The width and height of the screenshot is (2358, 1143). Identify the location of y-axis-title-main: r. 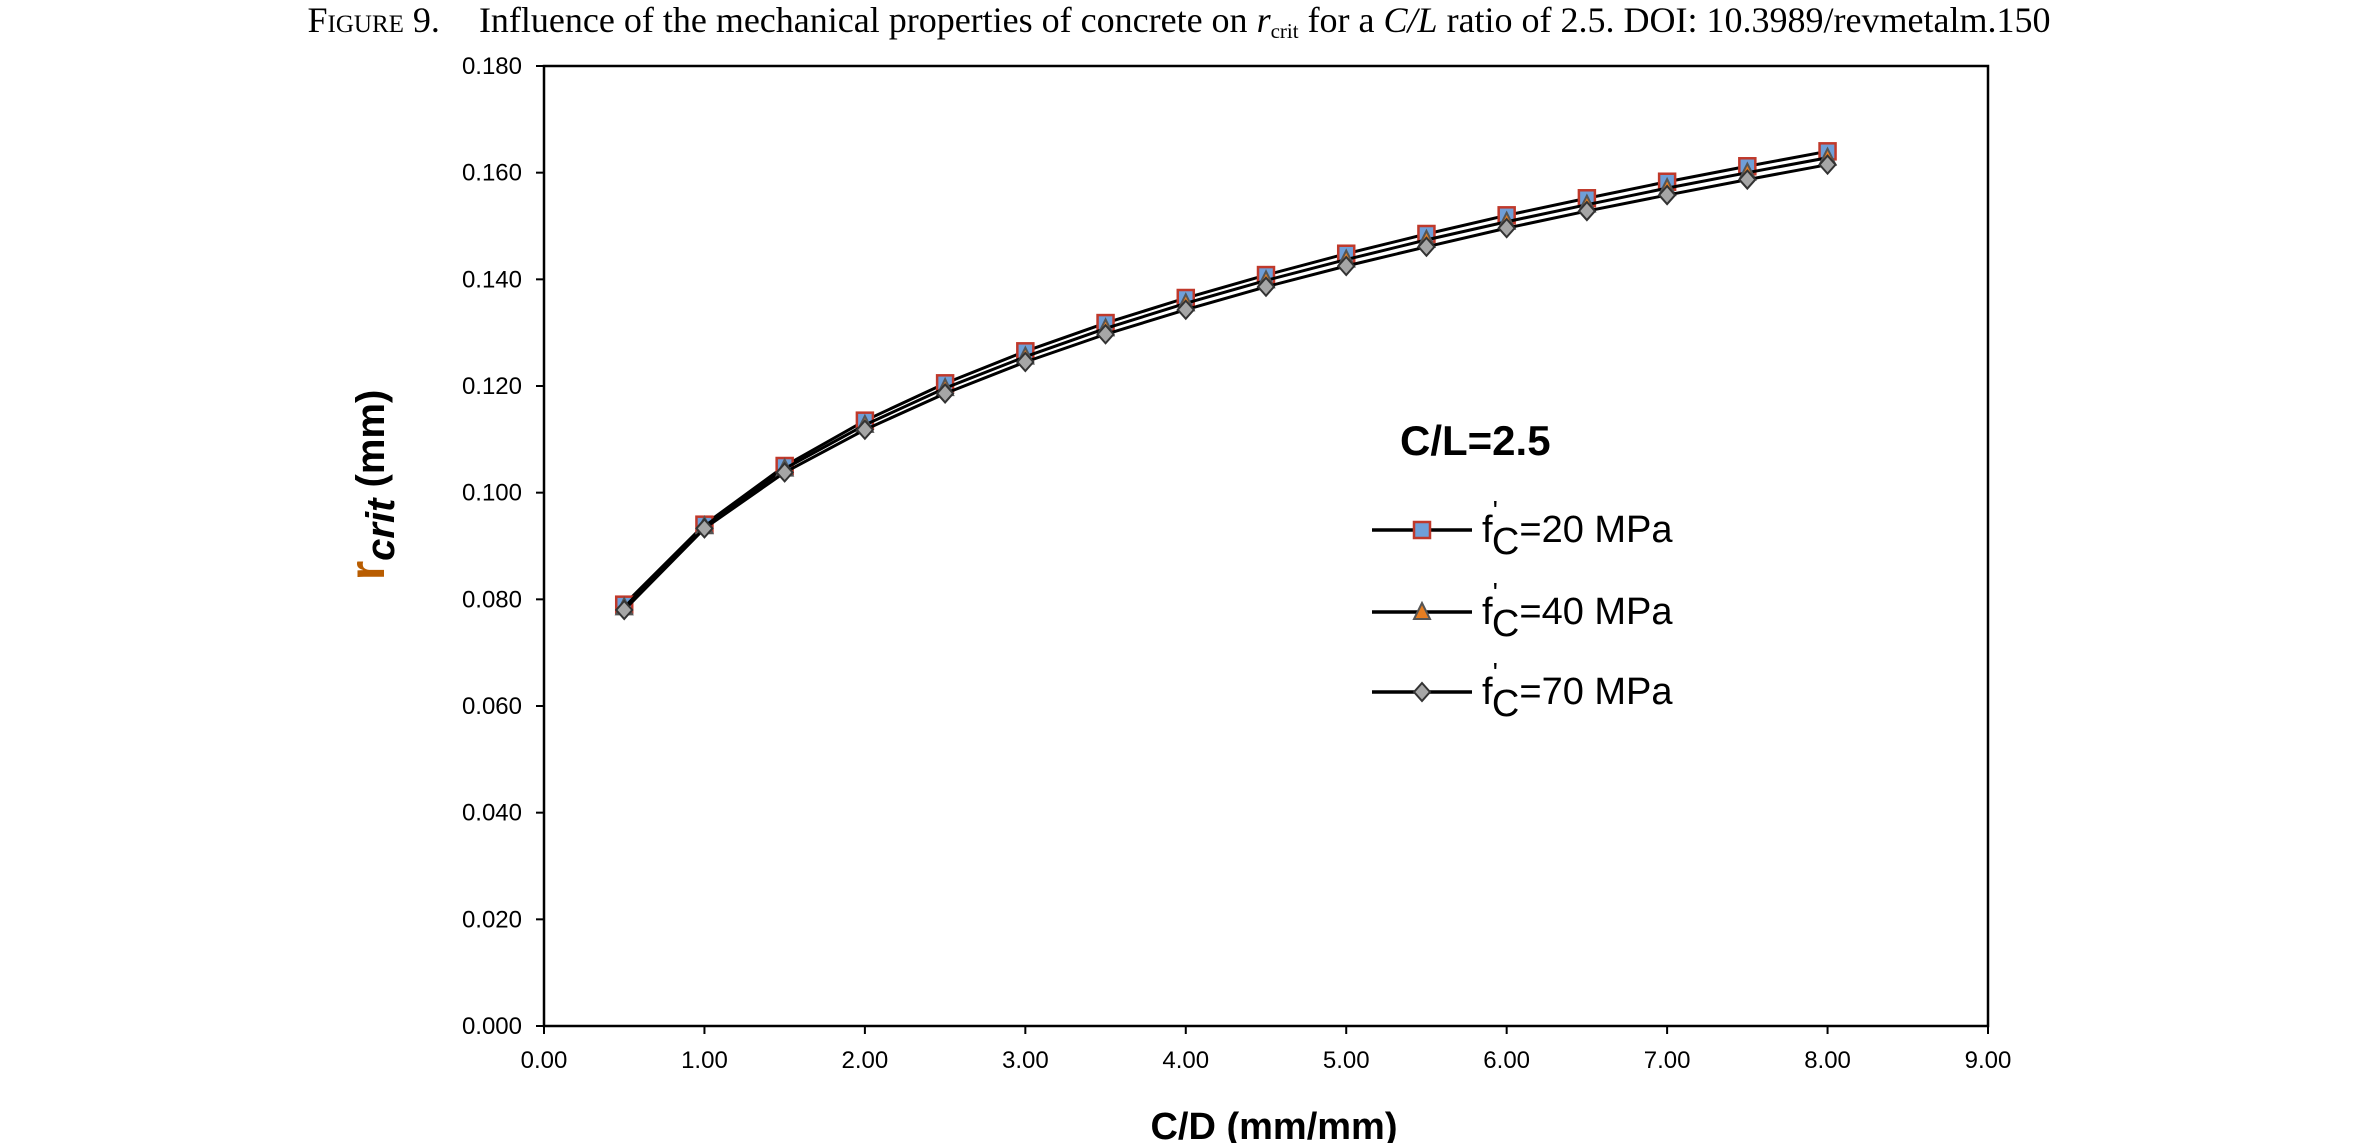
(367, 570).